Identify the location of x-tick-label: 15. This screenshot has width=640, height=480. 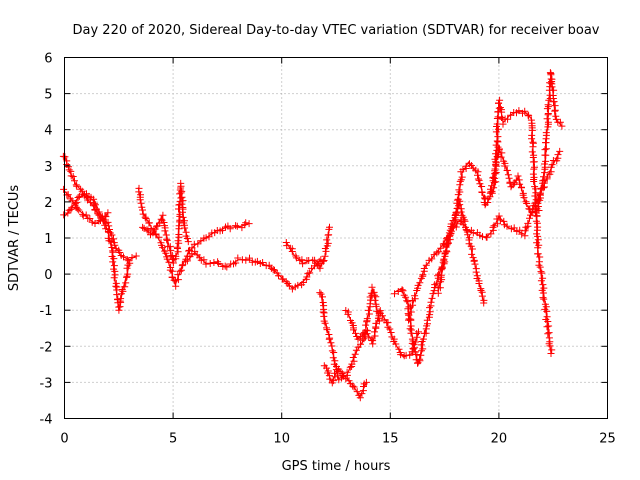
(390, 439).